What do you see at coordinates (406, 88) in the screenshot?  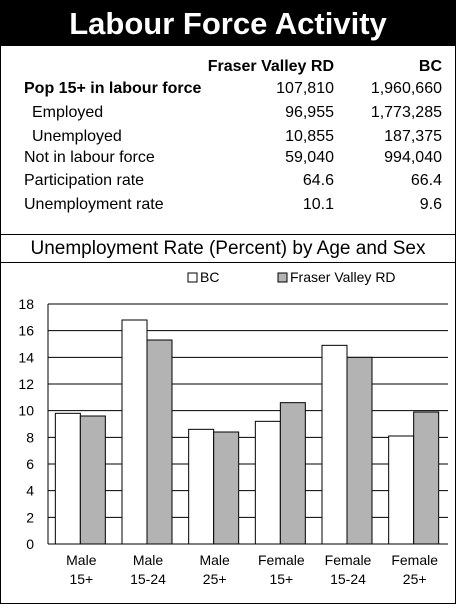 I see `bc-value: 1,960,660` at bounding box center [406, 88].